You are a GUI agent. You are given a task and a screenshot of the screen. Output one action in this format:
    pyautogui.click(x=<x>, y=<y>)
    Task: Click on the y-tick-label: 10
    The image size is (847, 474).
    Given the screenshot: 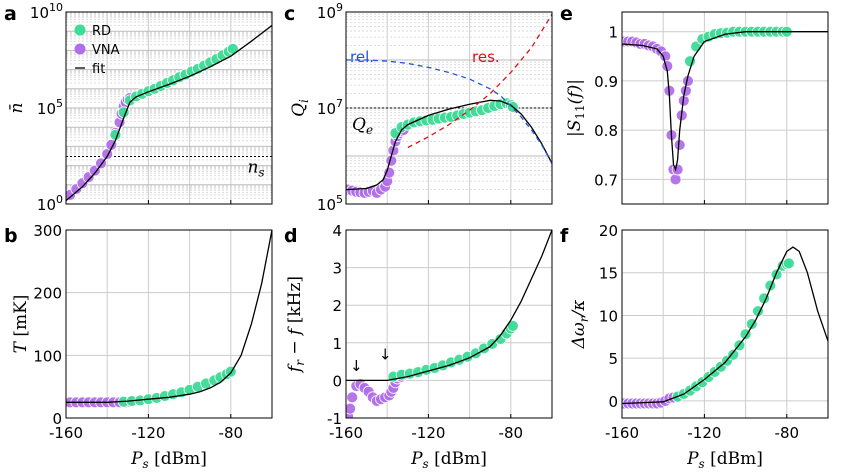 What is the action you would take?
    pyautogui.click(x=608, y=316)
    